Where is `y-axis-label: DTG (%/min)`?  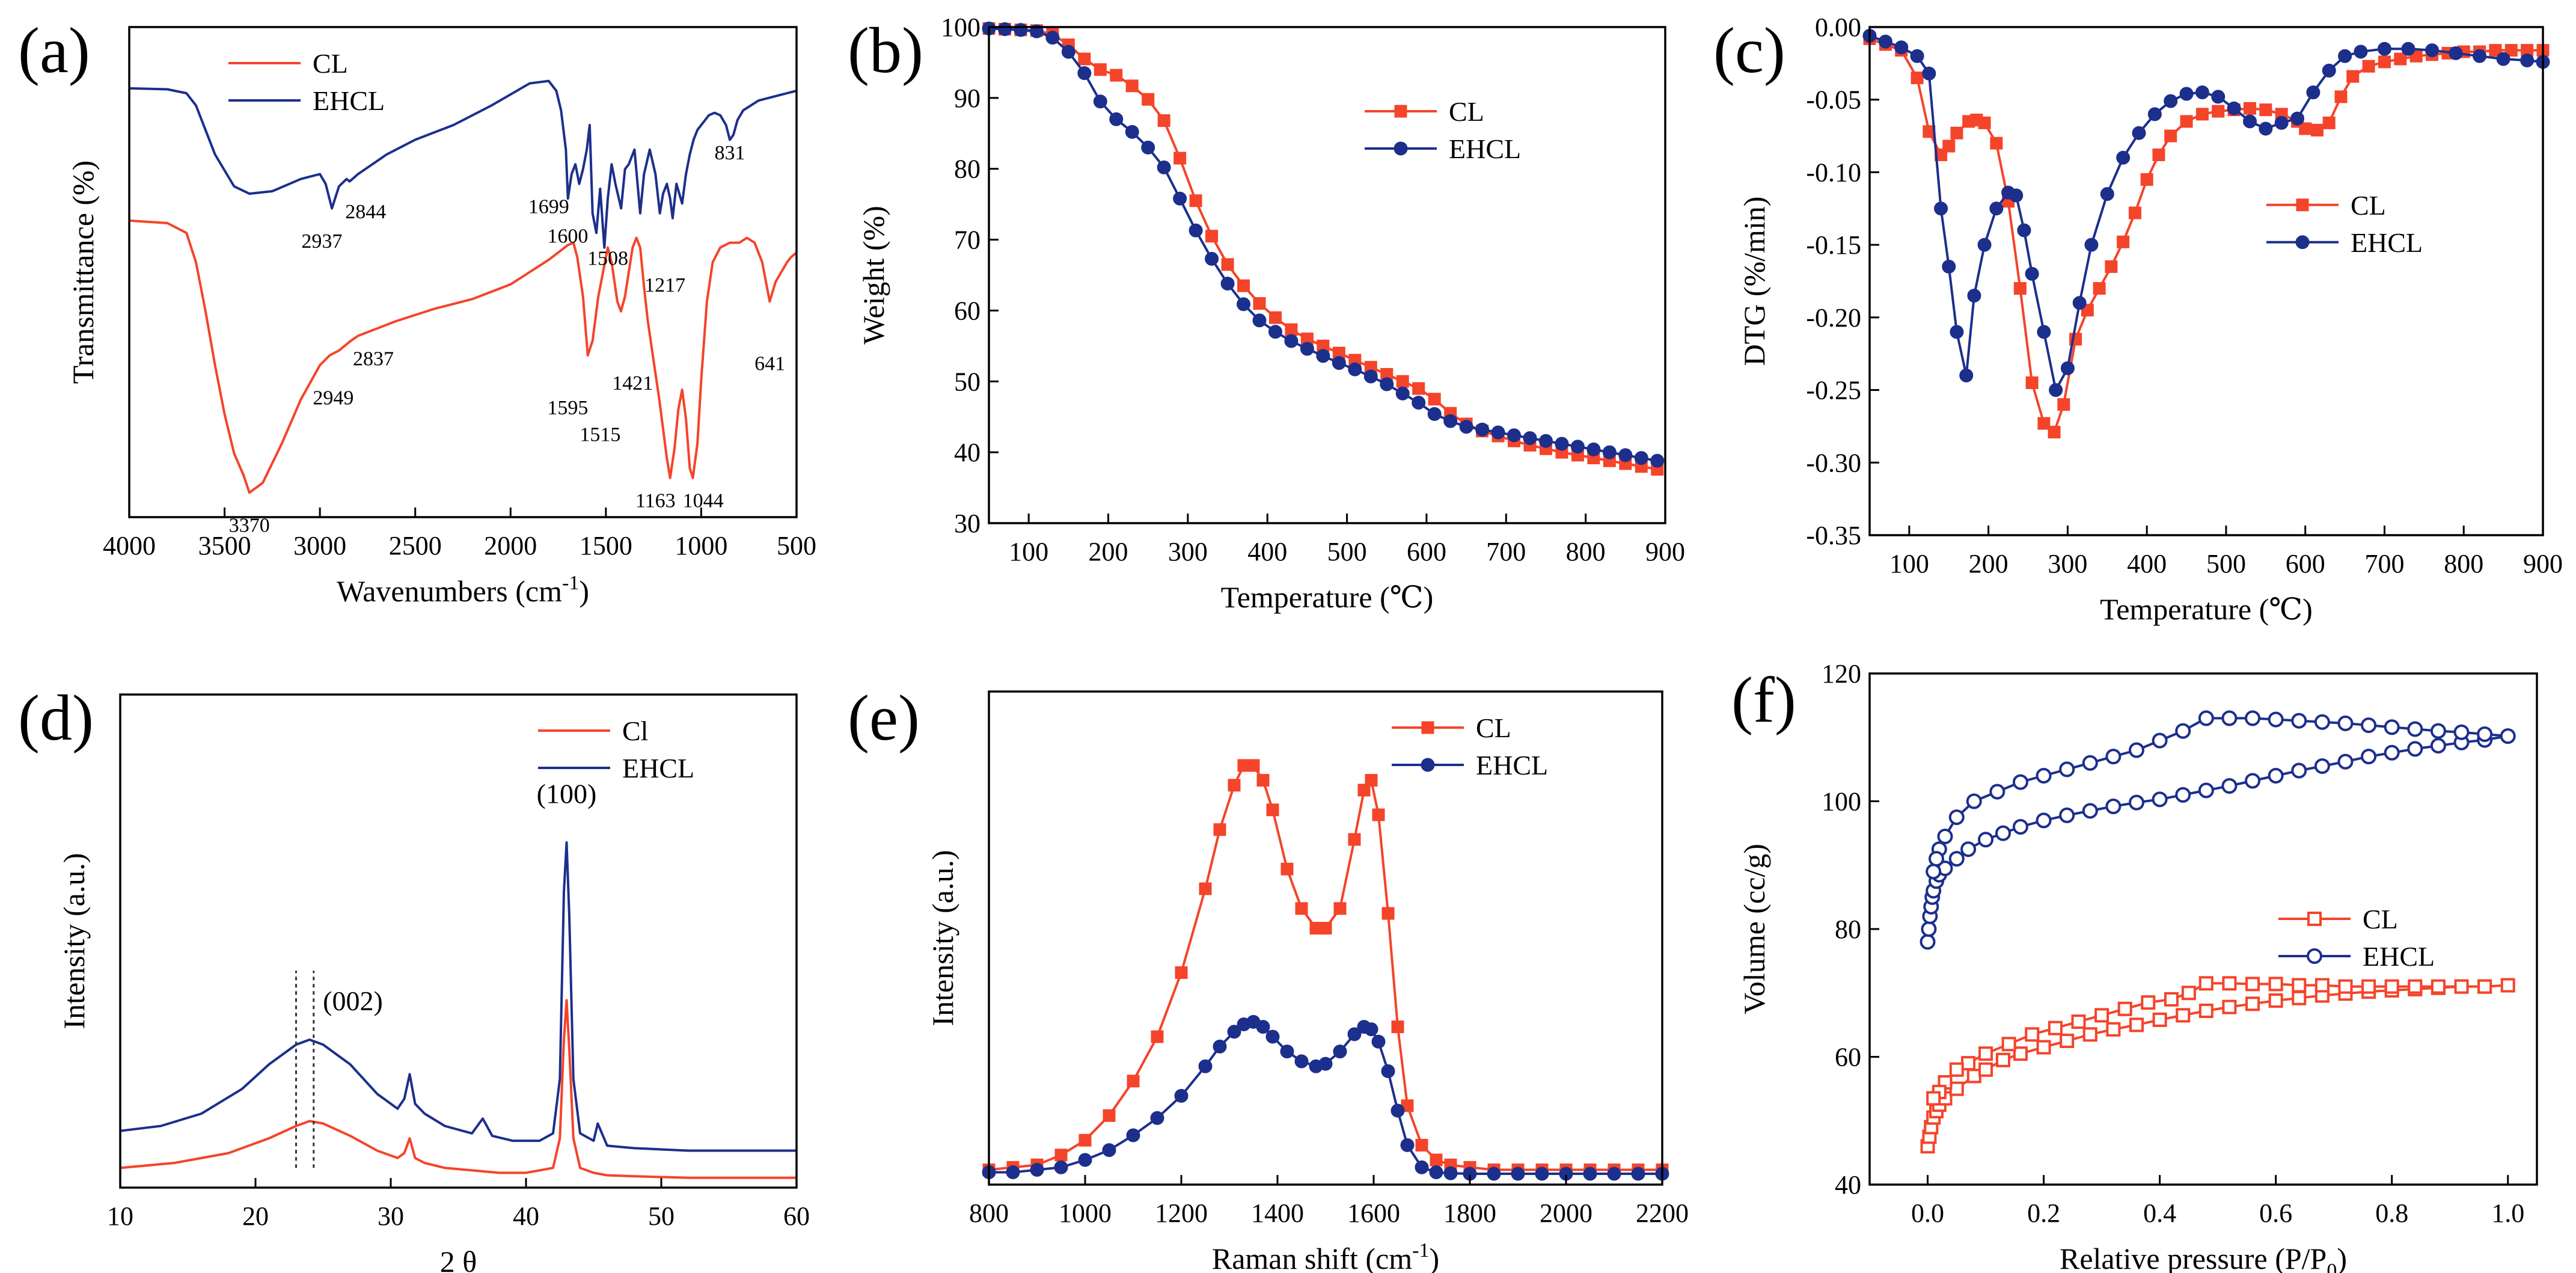 y-axis-label: DTG (%/min) is located at coordinates (1754, 282).